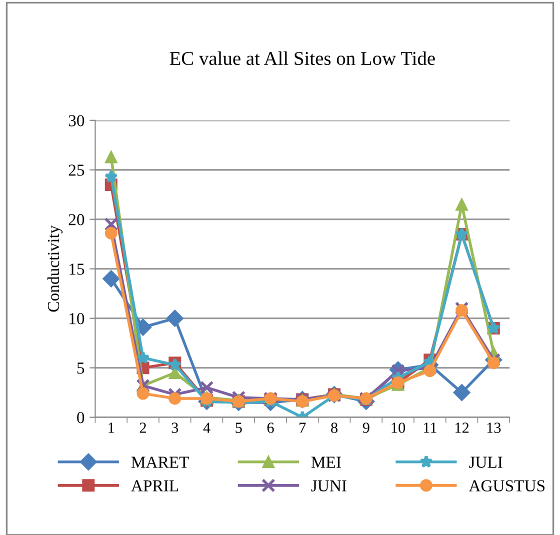 This screenshot has height=535, width=560. What do you see at coordinates (55, 268) in the screenshot?
I see `y-axis-title: Conductivity` at bounding box center [55, 268].